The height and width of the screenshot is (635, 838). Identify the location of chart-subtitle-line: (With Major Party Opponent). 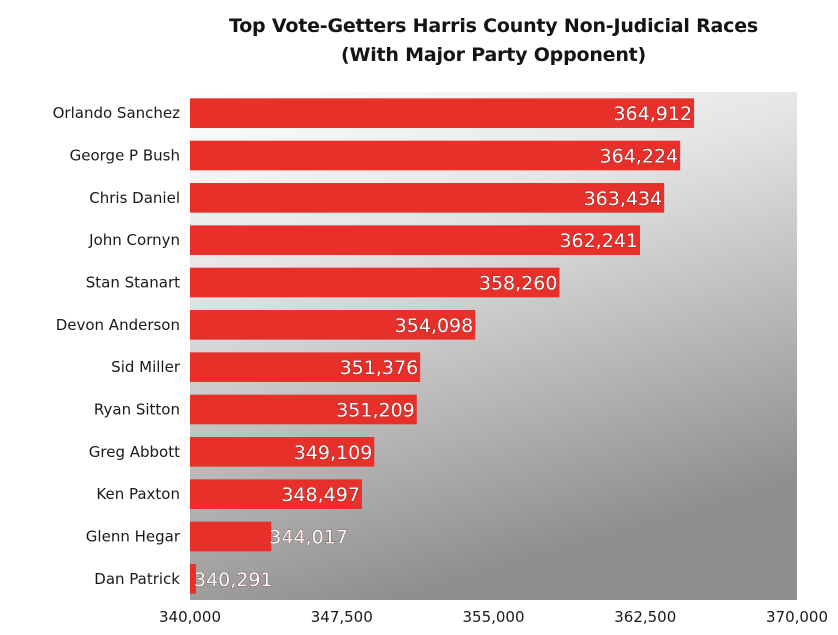
(493, 55).